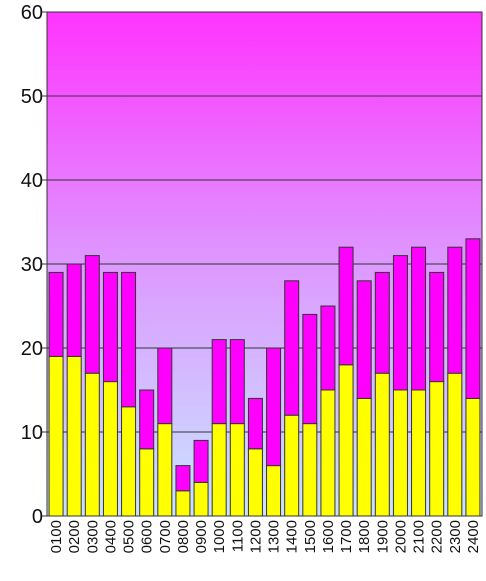 This screenshot has width=486, height=581. I want to click on x-tick-label: 1600, so click(328, 536).